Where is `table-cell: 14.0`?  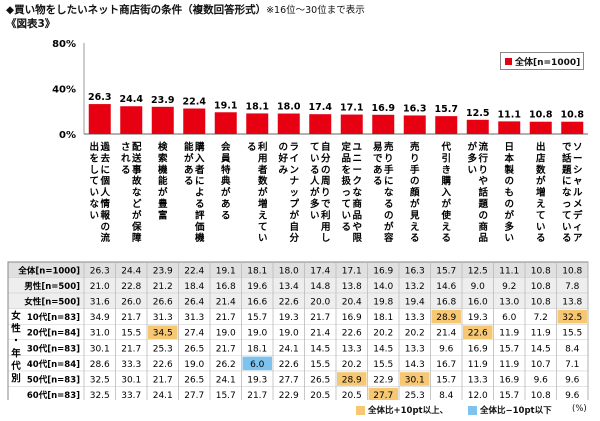
table-cell: 14.0 is located at coordinates (383, 287).